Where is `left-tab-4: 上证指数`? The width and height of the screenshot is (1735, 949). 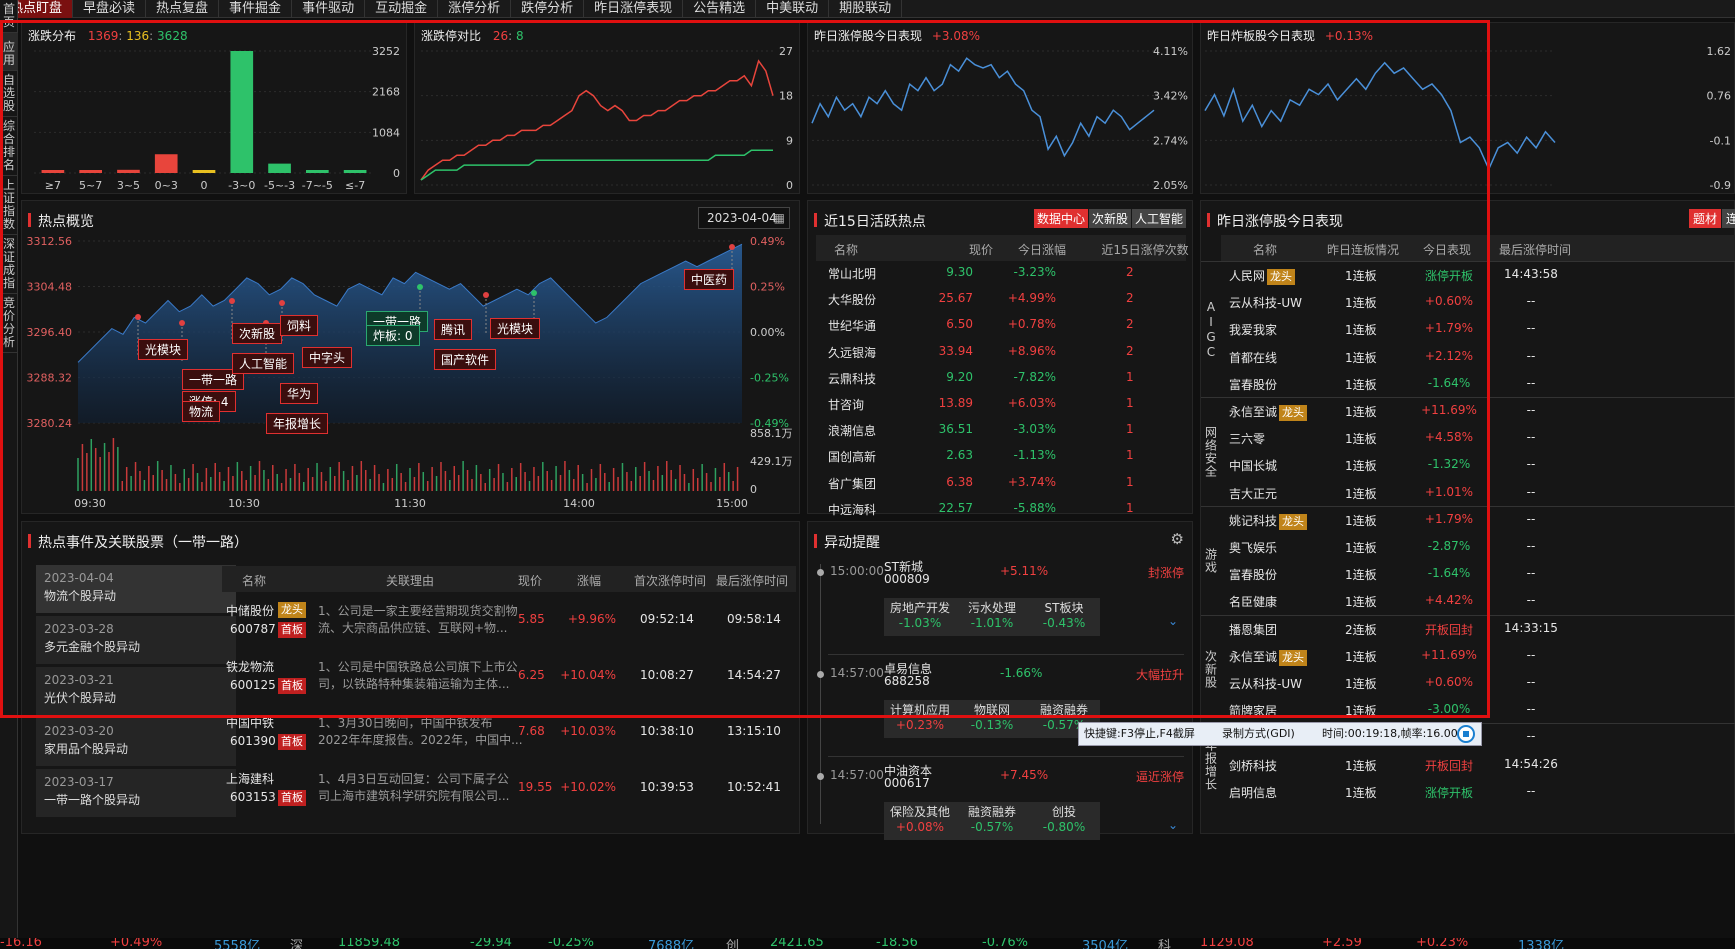
left-tab-4: 上证指数 is located at coordinates (9, 205).